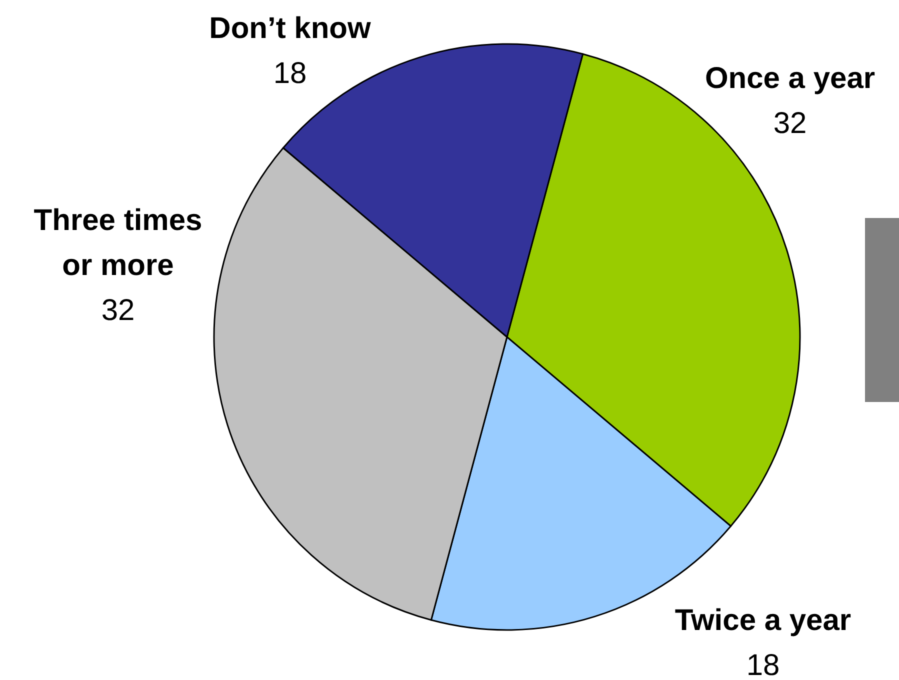  Describe the element at coordinates (118, 243) in the screenshot. I see `slice-label: Three times or more` at that location.